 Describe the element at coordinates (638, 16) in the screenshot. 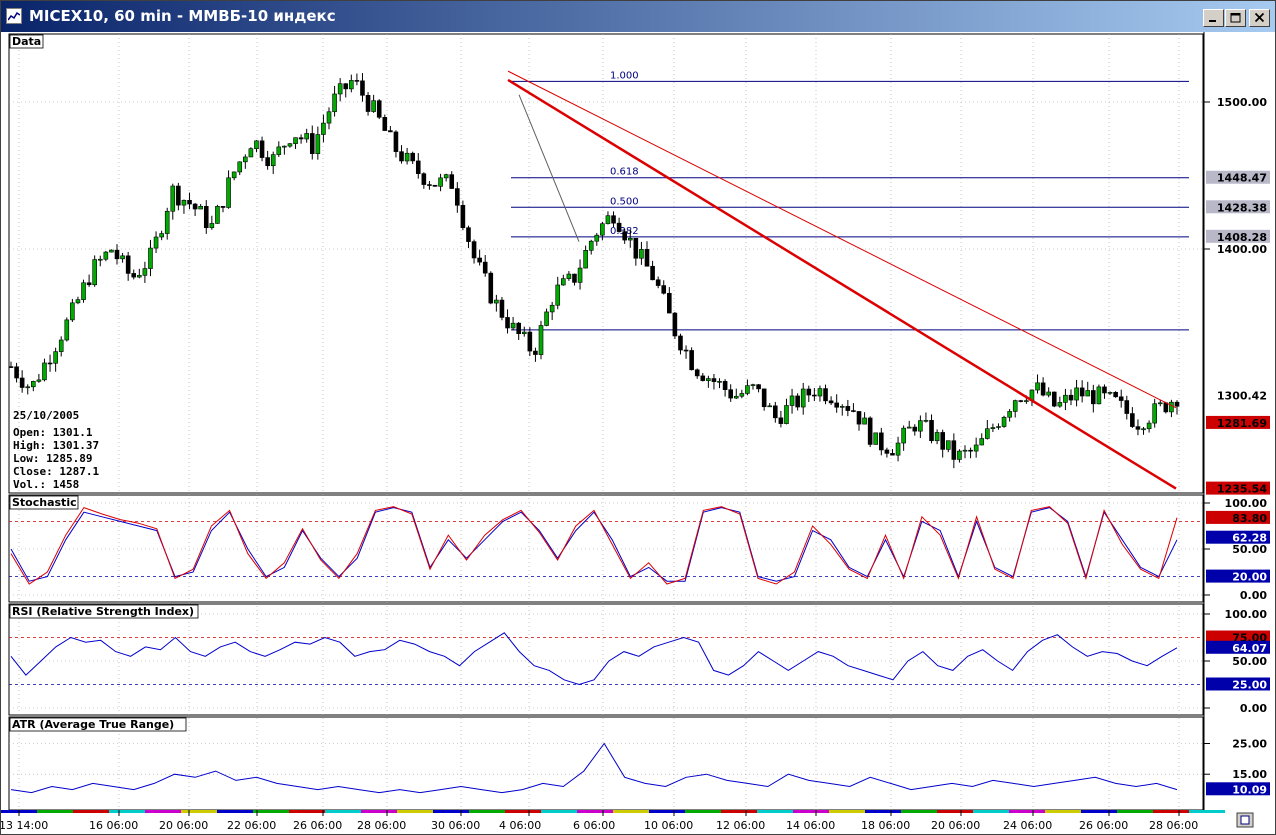

I see `title-bar: MICEX10, 60 min - ММВБ-10 индекс` at that location.